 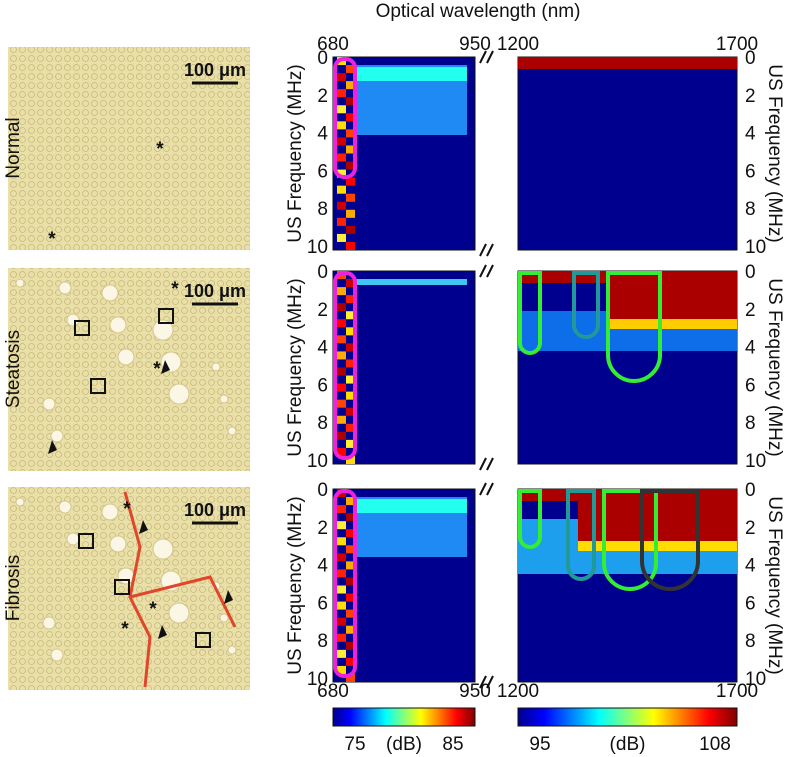 What do you see at coordinates (404, 744) in the screenshot?
I see `colorbar-unit: (dB)` at bounding box center [404, 744].